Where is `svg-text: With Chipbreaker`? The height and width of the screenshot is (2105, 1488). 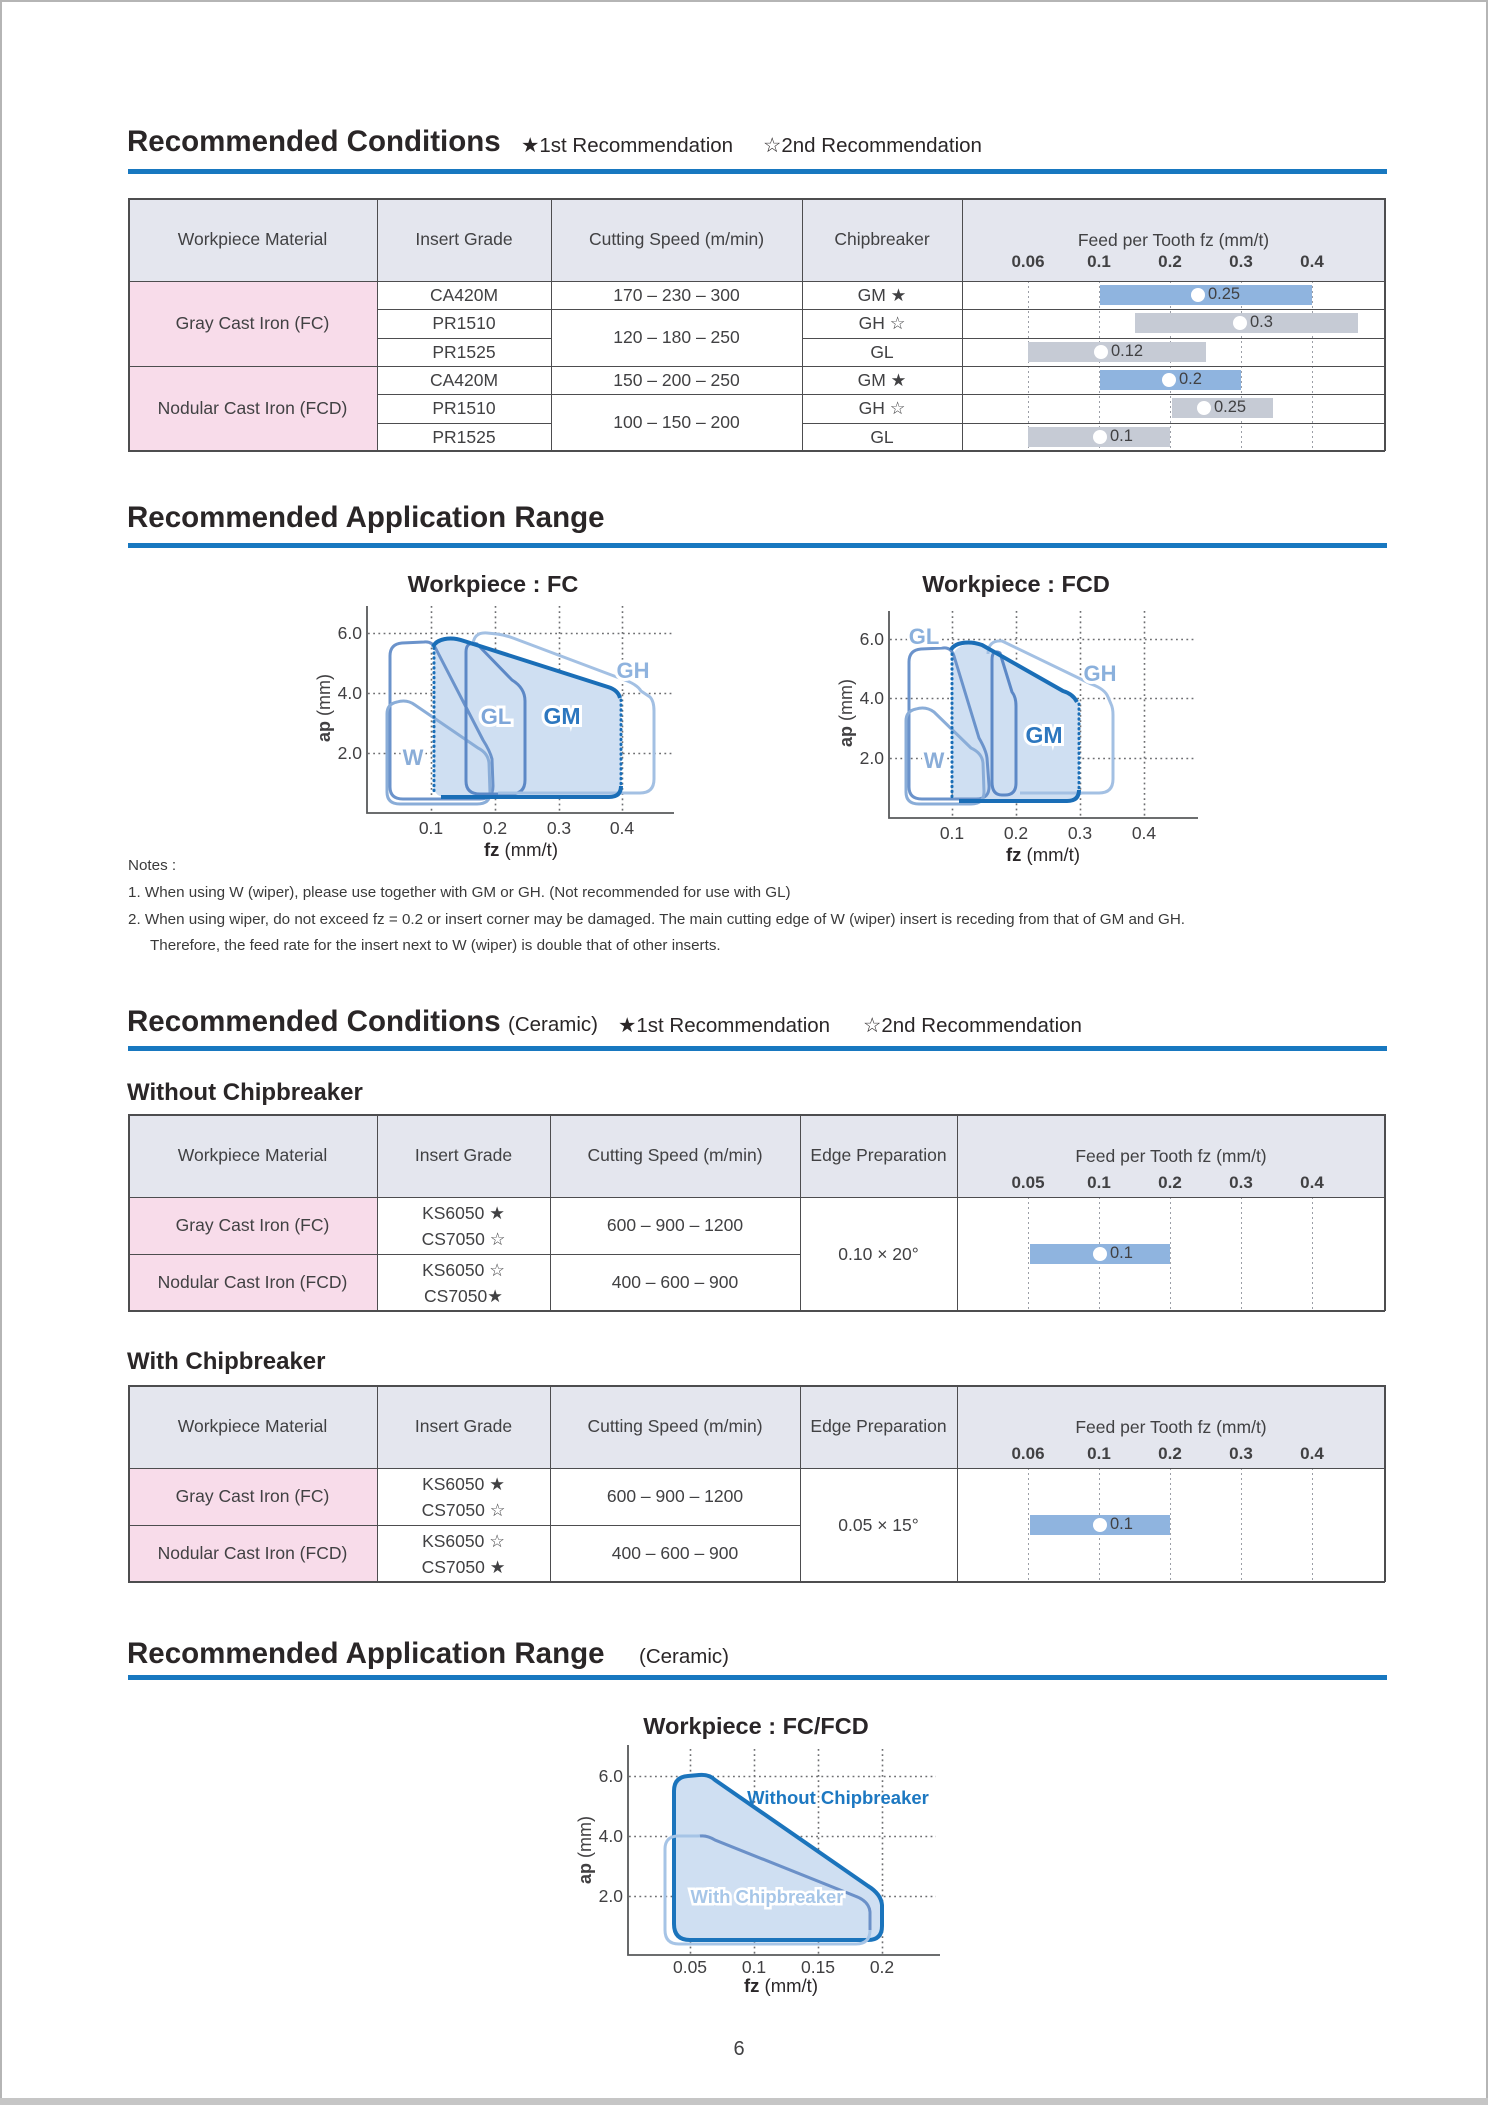
svg-text: With Chipbreaker is located at coordinates (767, 1896).